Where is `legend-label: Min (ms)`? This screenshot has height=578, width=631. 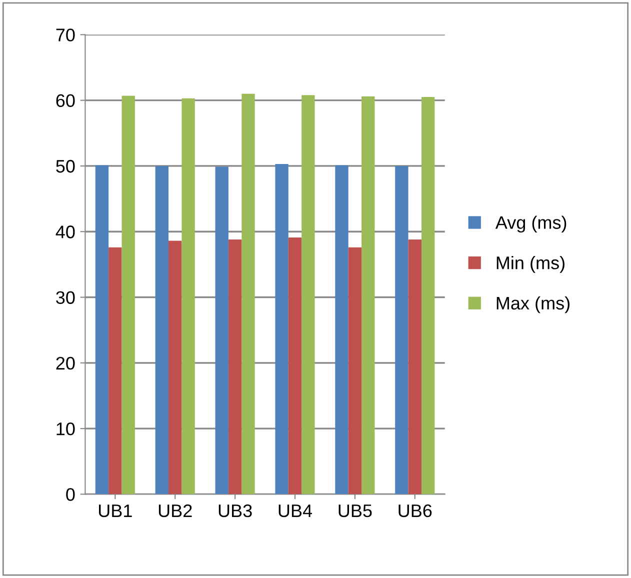 legend-label: Min (ms) is located at coordinates (530, 264).